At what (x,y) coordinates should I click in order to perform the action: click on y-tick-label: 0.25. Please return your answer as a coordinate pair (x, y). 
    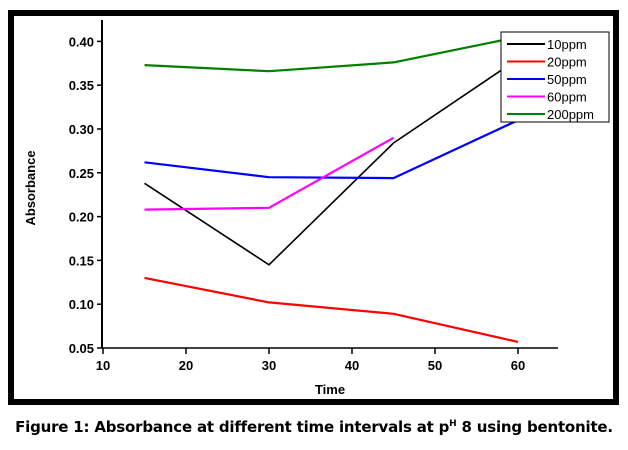
    Looking at the image, I should click on (81, 173).